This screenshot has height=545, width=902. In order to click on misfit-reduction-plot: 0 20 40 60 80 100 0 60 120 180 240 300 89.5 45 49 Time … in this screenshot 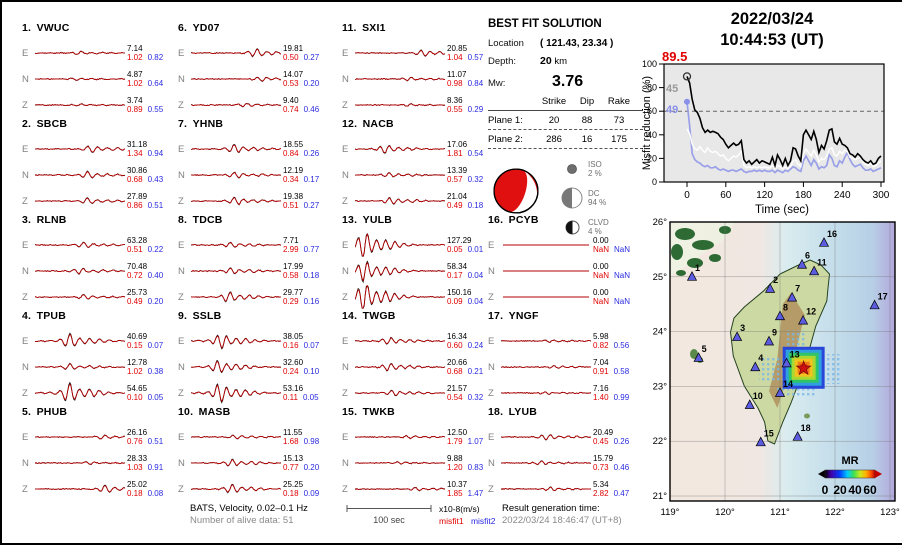, I will do `click(771, 137)`.